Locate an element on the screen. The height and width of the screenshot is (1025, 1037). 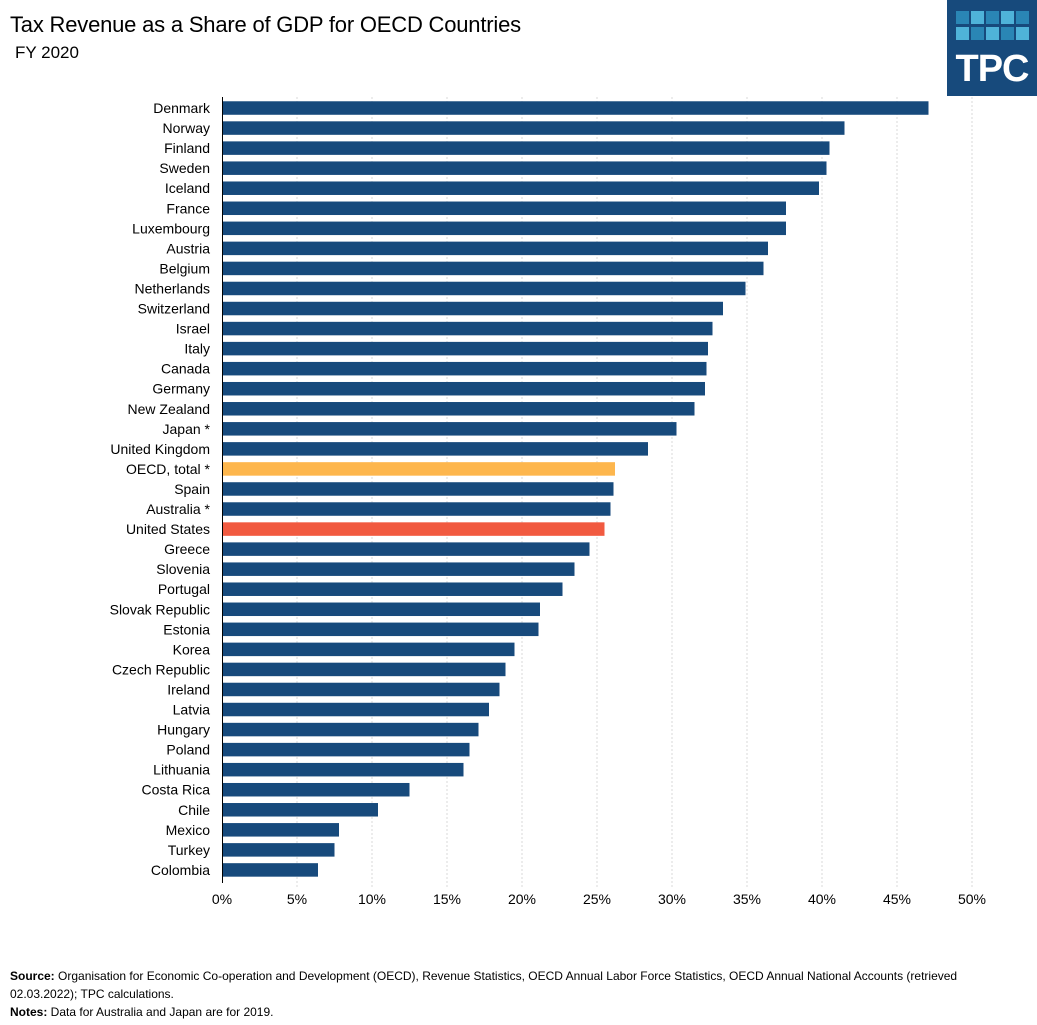
x-tick-label: 0% is located at coordinates (222, 899).